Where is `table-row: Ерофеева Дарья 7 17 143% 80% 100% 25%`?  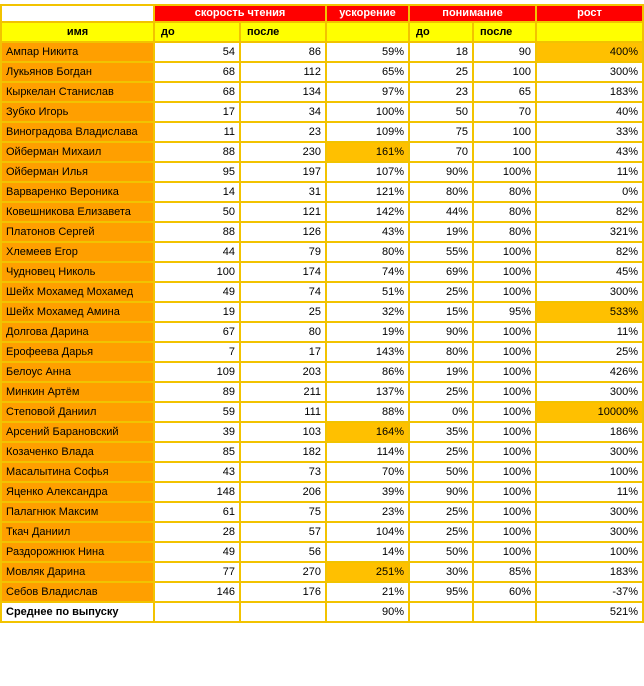
table-row: Ерофеева Дарья 7 17 143% 80% 100% 25% is located at coordinates (322, 352).